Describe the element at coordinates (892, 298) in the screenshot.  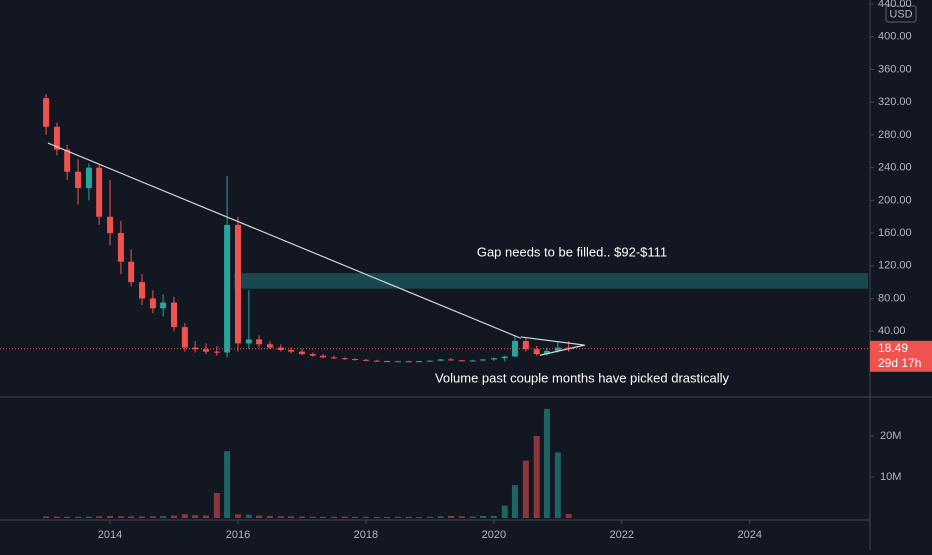
I see `y-tick-label: 80.00` at that location.